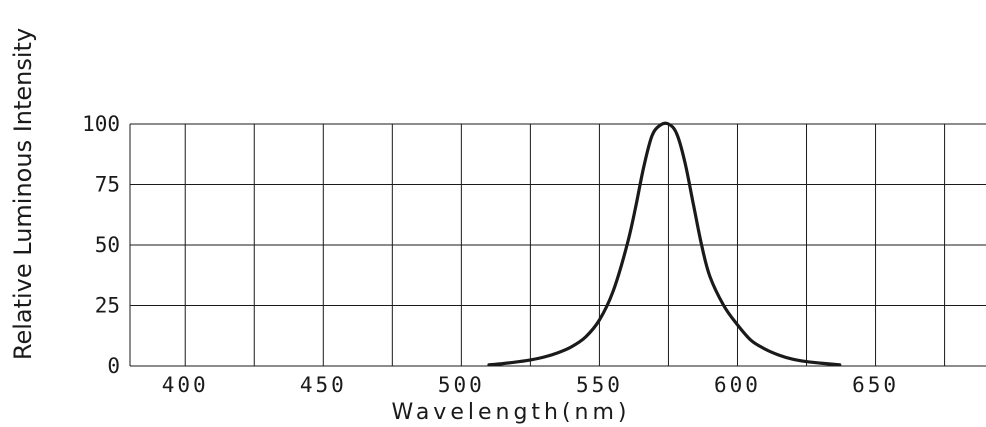  What do you see at coordinates (737, 385) in the screenshot?
I see `x-tick-label-600: 600` at bounding box center [737, 385].